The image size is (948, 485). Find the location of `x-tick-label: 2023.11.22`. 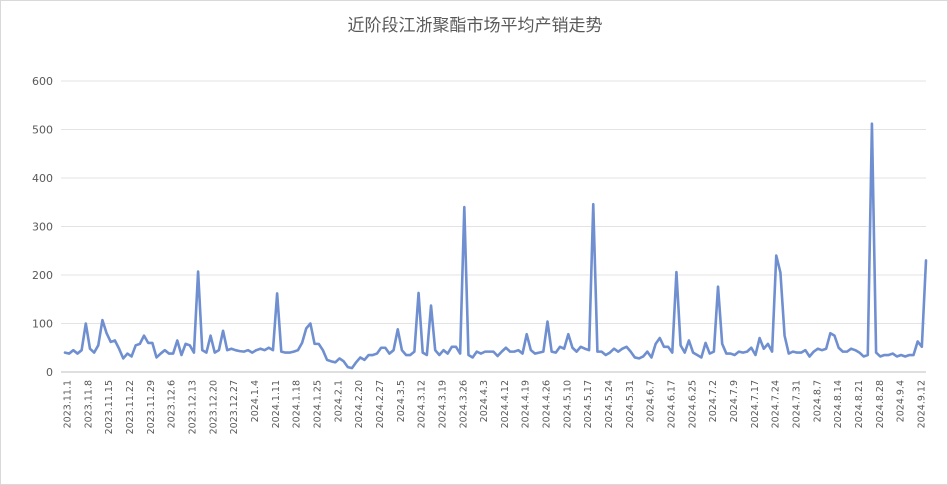

x-tick-label: 2023.11.22 is located at coordinates (130, 407).